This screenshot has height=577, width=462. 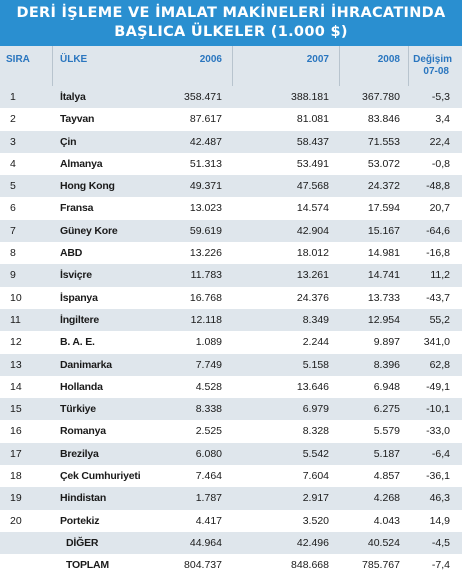 What do you see at coordinates (79, 297) in the screenshot?
I see `cell-country: İspanya` at bounding box center [79, 297].